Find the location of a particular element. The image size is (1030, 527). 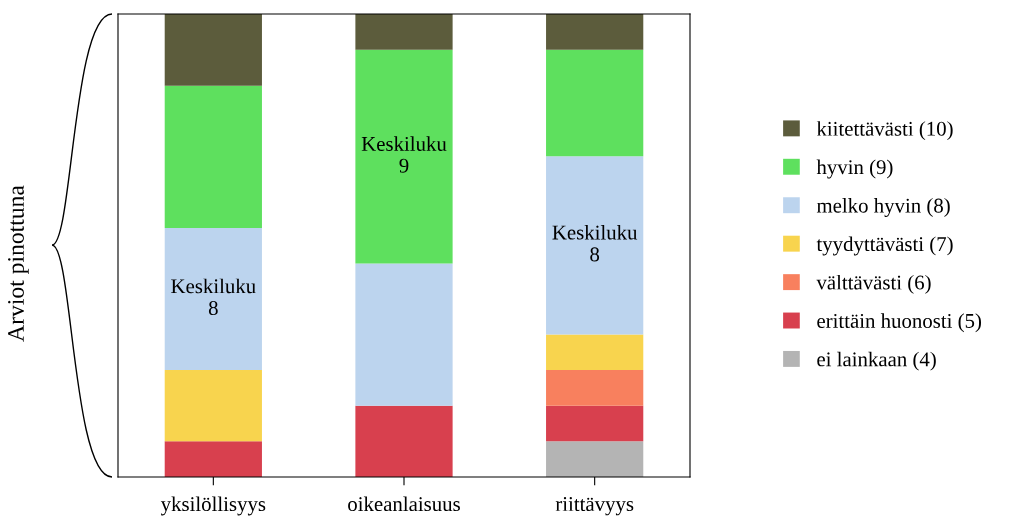

x-tick-label: yksilöllisyys is located at coordinates (213, 506).